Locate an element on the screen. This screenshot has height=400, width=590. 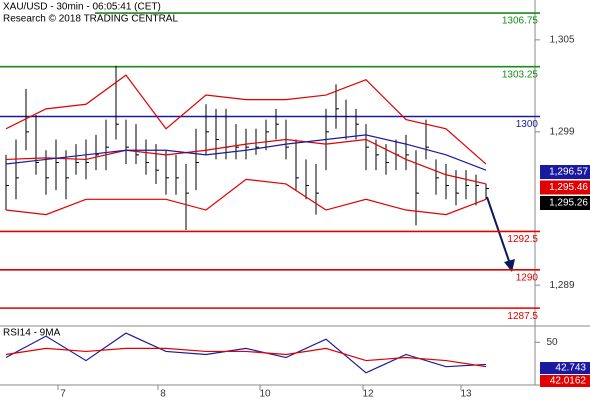
x-tick-label: 10 is located at coordinates (265, 394).